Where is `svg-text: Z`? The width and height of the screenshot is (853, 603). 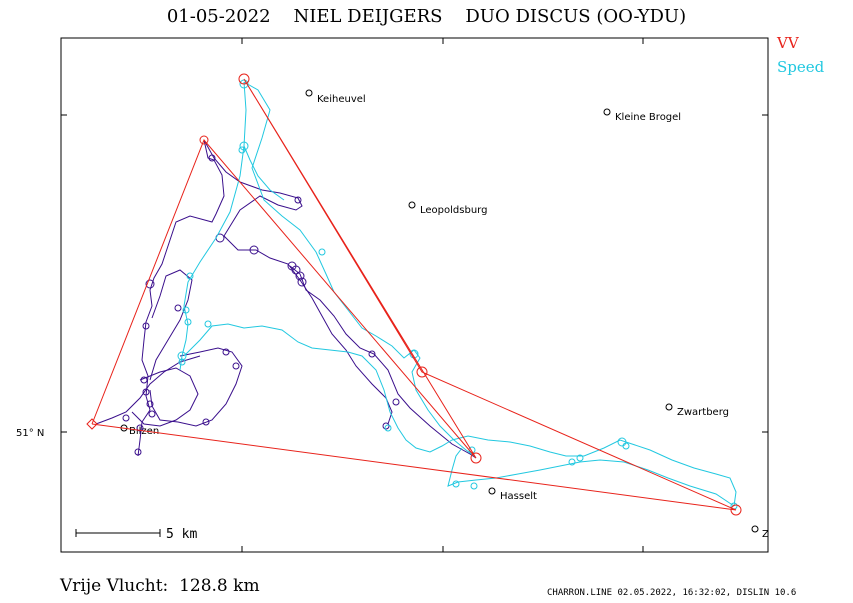 svg-text: Z is located at coordinates (765, 534).